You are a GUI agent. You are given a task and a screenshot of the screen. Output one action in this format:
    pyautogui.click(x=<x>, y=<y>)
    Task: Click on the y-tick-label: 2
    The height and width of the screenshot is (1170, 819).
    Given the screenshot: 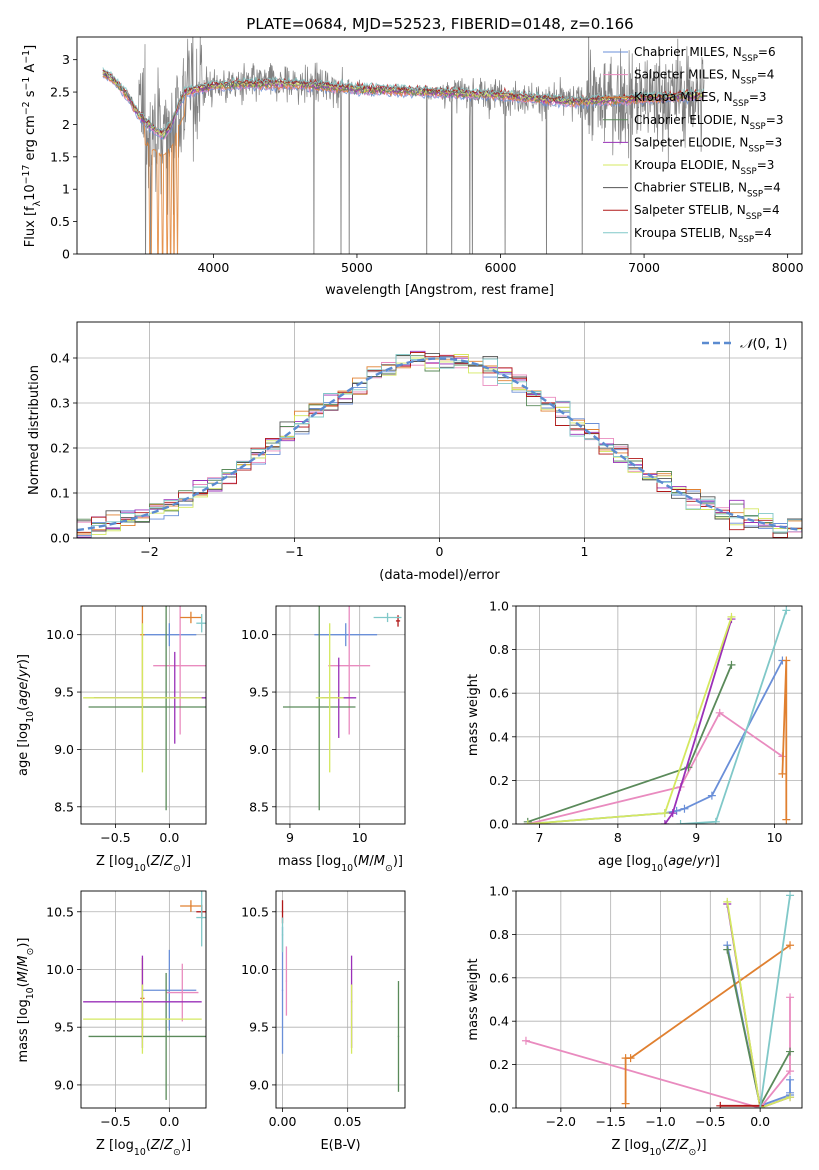 What is the action you would take?
    pyautogui.click(x=66, y=124)
    